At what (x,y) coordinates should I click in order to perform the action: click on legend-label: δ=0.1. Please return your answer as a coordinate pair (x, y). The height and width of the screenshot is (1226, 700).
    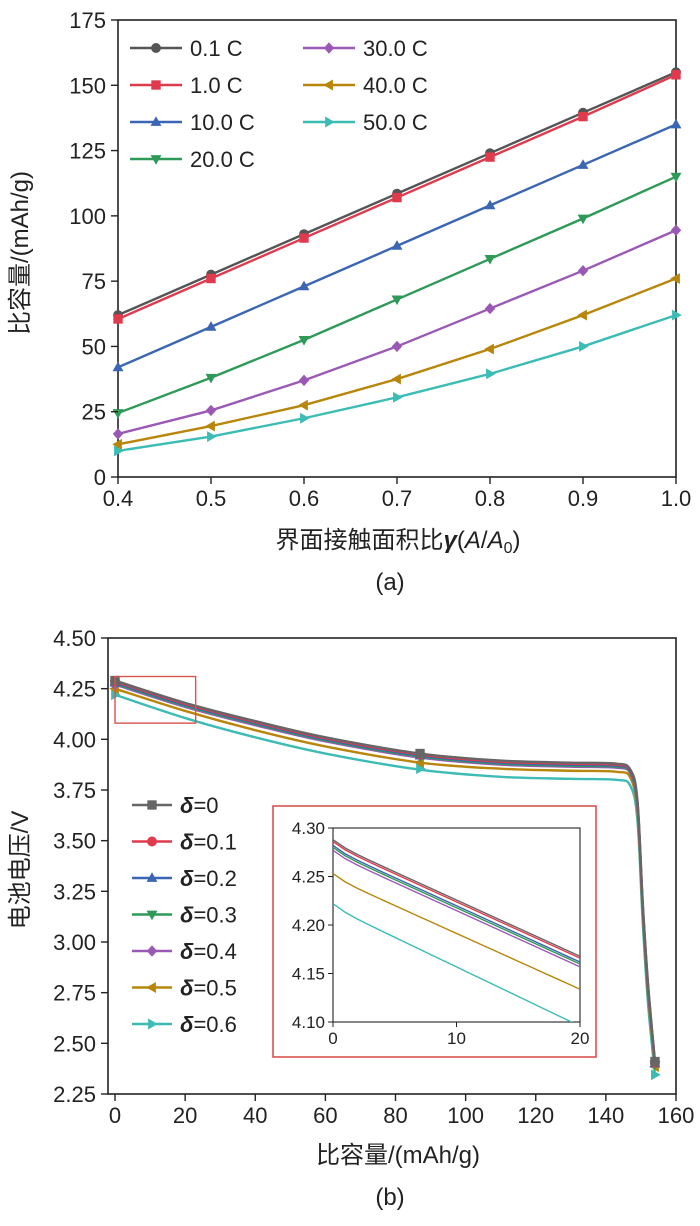
    Looking at the image, I should click on (208, 842).